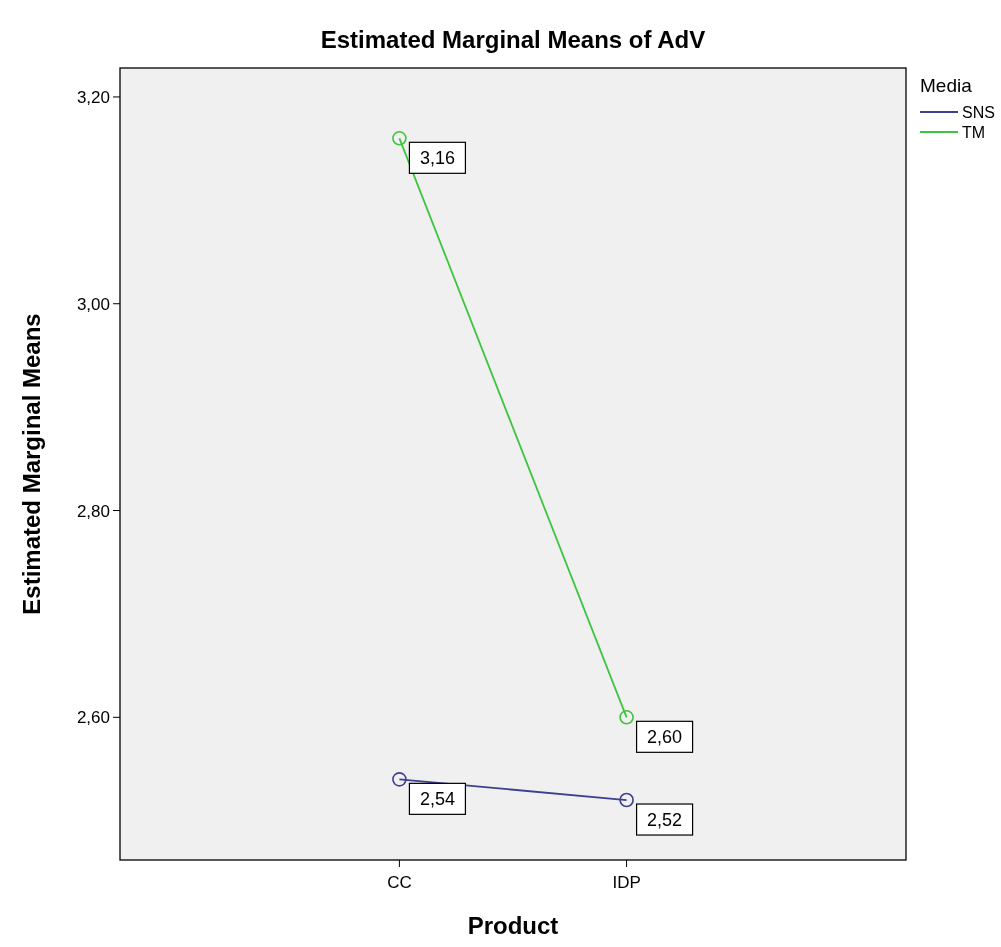 The height and width of the screenshot is (947, 1001). I want to click on legend-title: Media, so click(946, 85).